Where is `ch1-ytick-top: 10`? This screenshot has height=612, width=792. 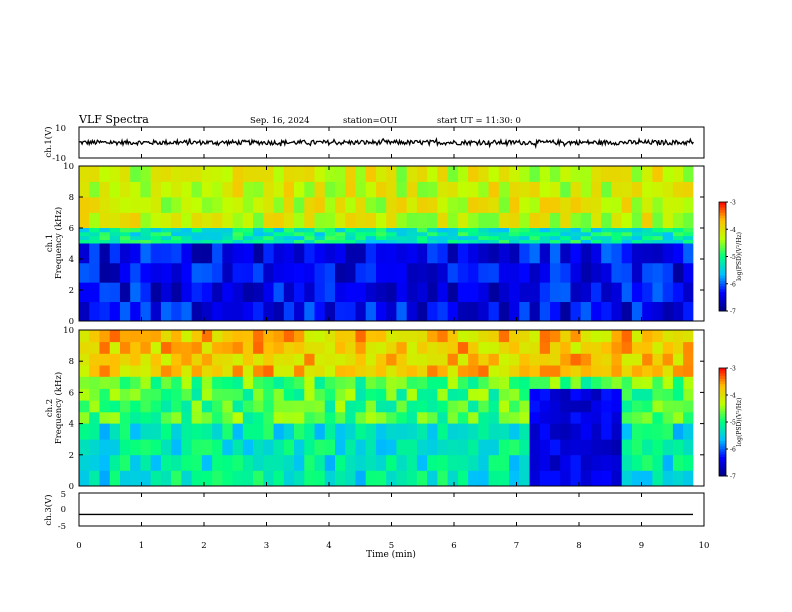
ch1-ytick-top: 10 is located at coordinates (60, 129).